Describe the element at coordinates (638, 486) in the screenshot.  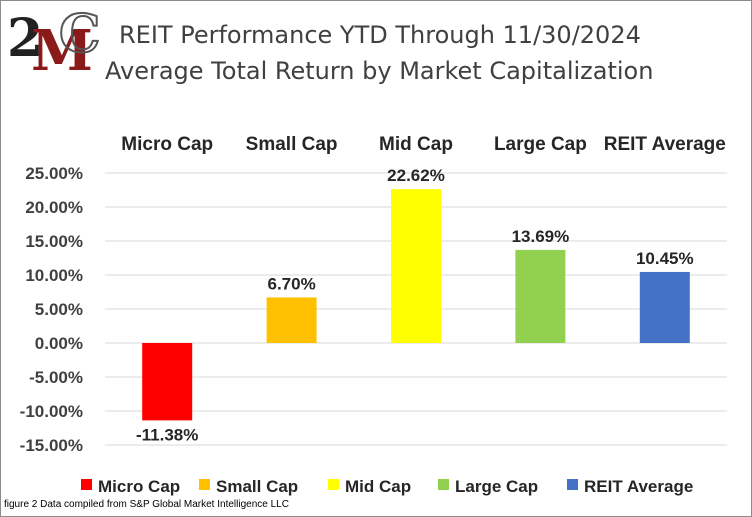
I see `legend-entry: REIT Average` at that location.